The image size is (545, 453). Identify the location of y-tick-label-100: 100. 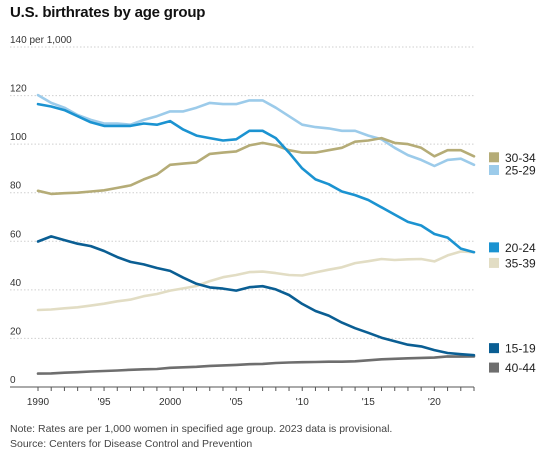
(18, 137).